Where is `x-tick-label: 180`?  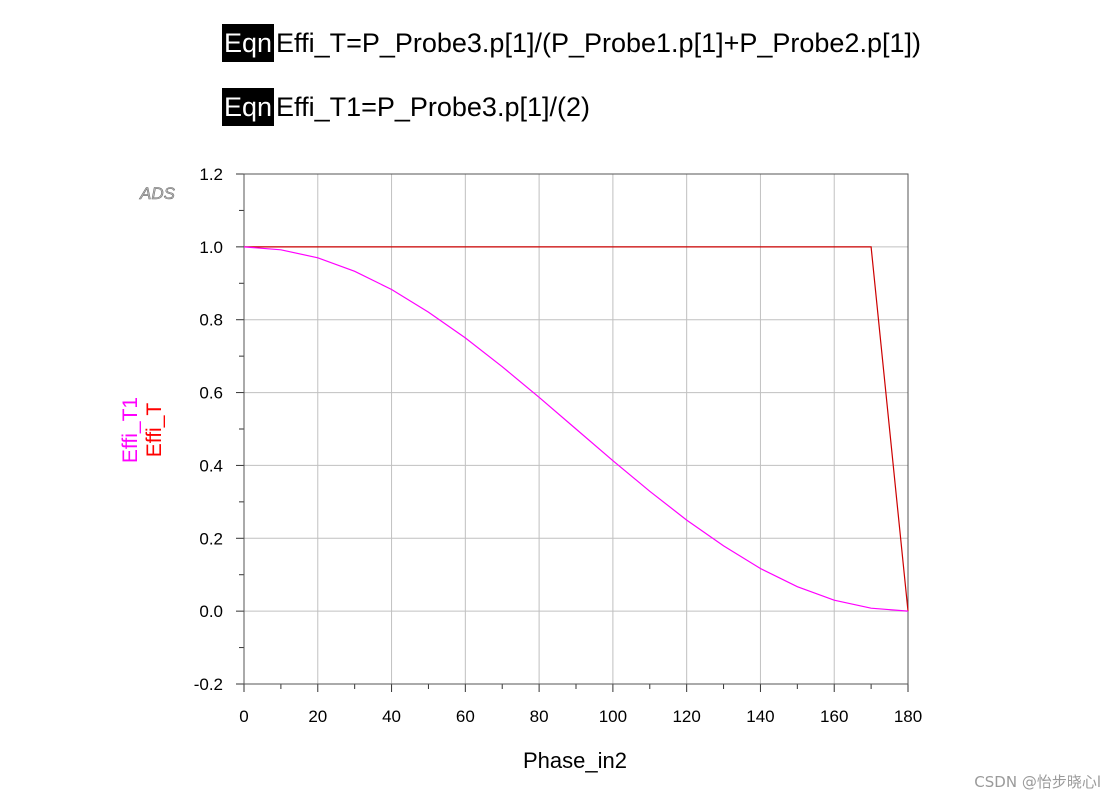
x-tick-label: 180 is located at coordinates (908, 716).